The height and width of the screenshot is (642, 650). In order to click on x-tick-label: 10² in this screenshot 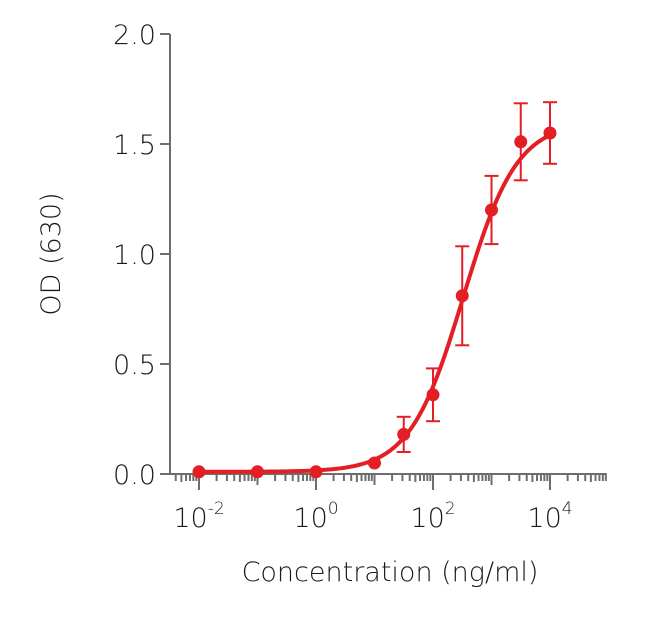, I will do `click(432, 516)`.